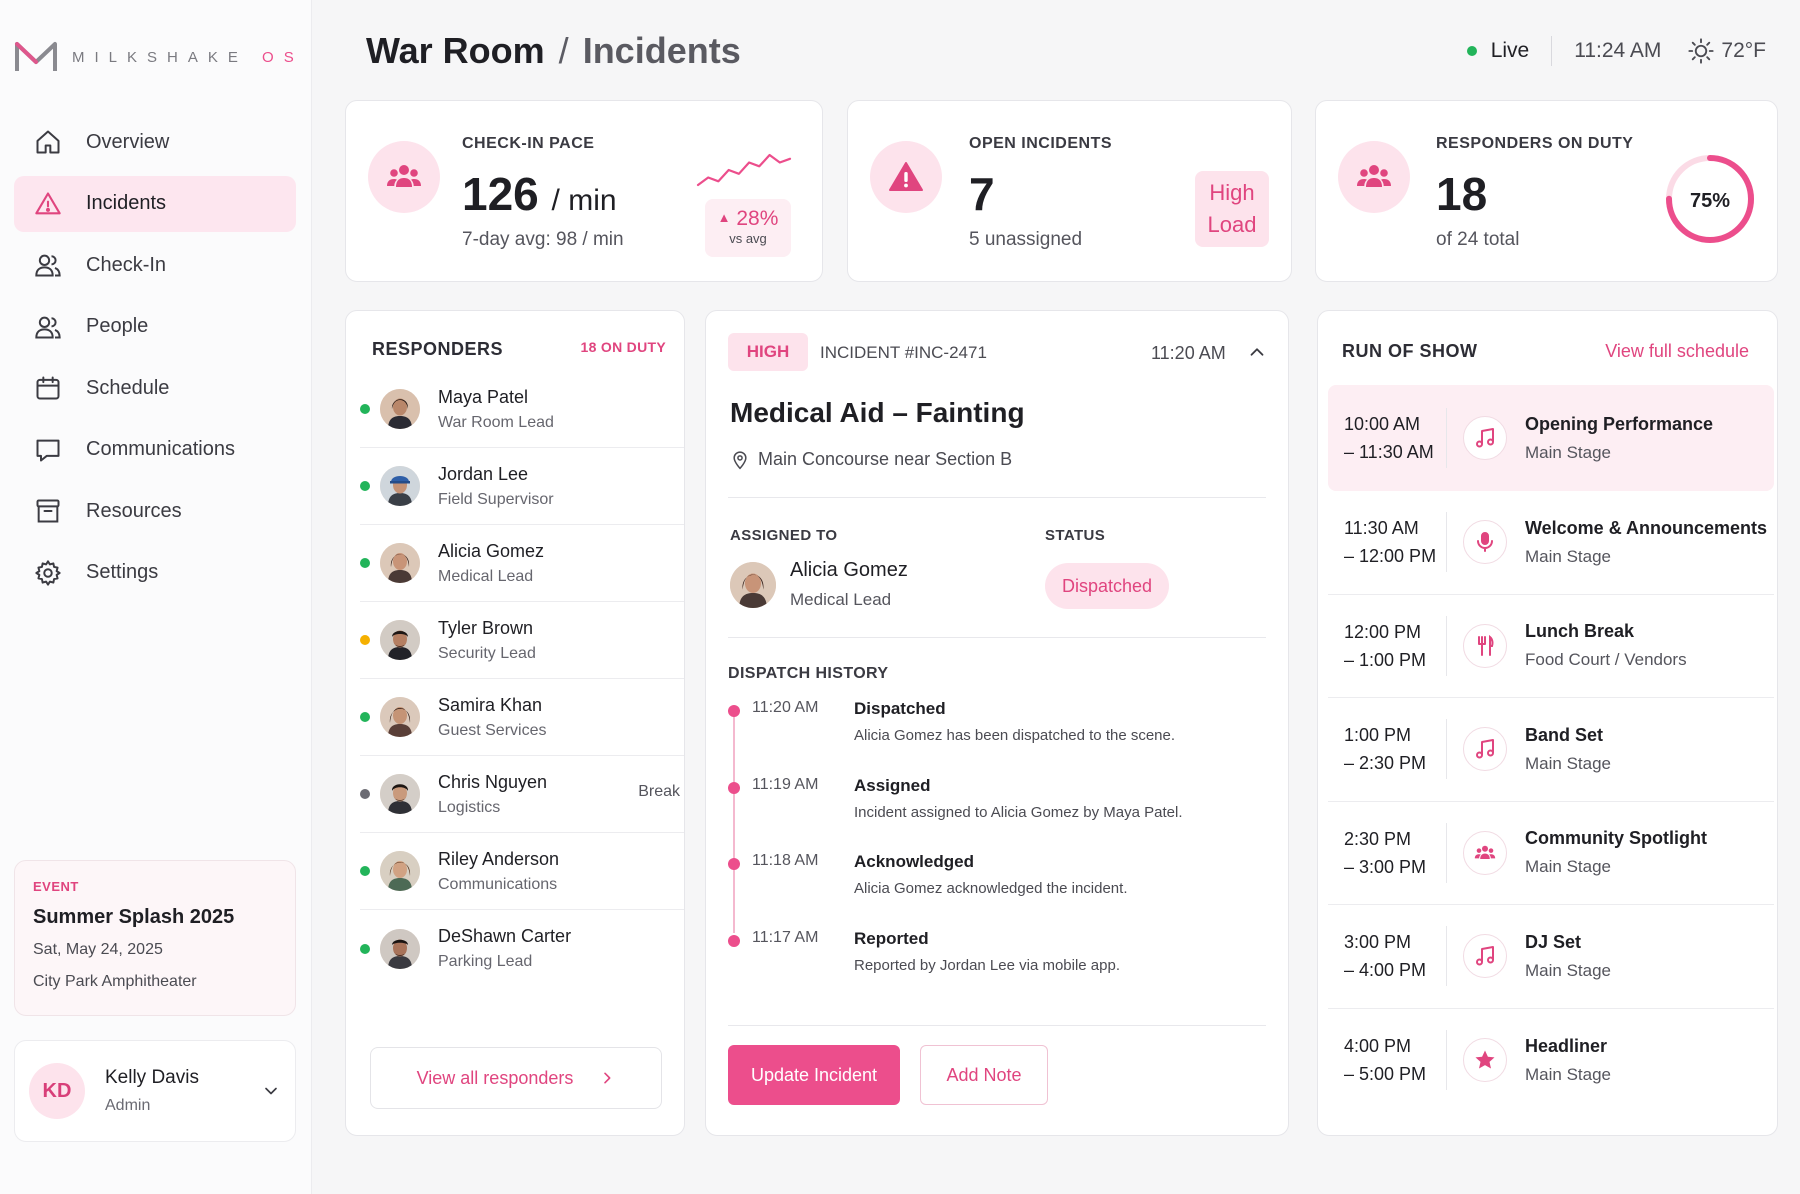 The image size is (1800, 1194). Describe the element at coordinates (483, 473) in the screenshot. I see `responder-name: Jordan Lee` at that location.